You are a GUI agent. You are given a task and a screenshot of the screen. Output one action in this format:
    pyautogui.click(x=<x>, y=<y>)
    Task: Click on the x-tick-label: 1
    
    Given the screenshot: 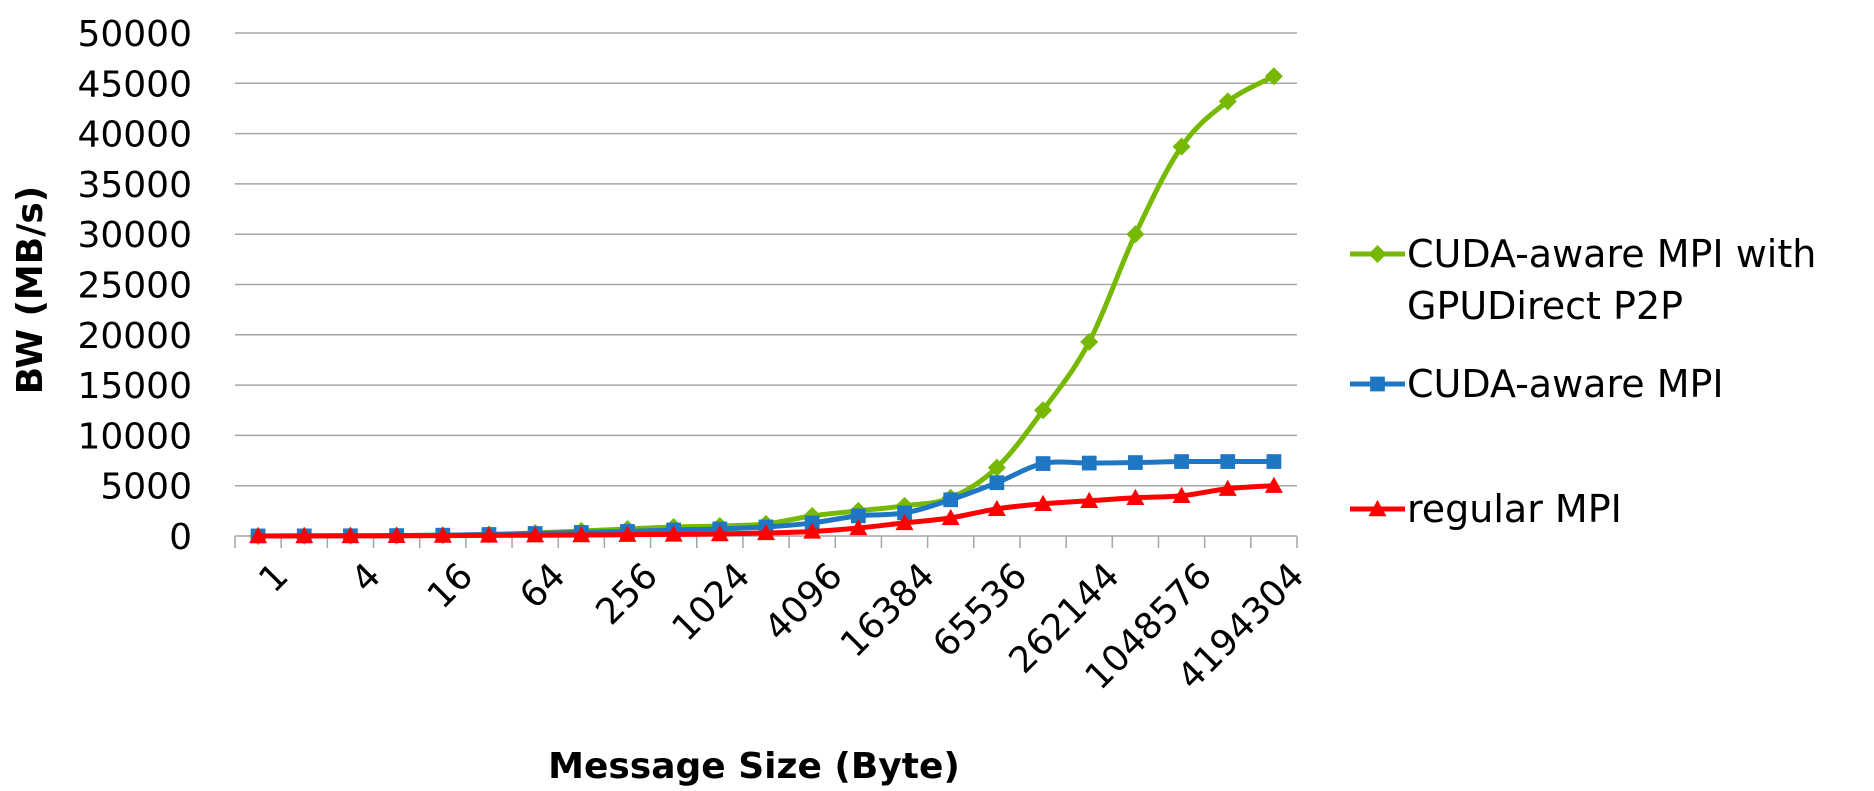 What is the action you would take?
    pyautogui.click(x=273, y=577)
    